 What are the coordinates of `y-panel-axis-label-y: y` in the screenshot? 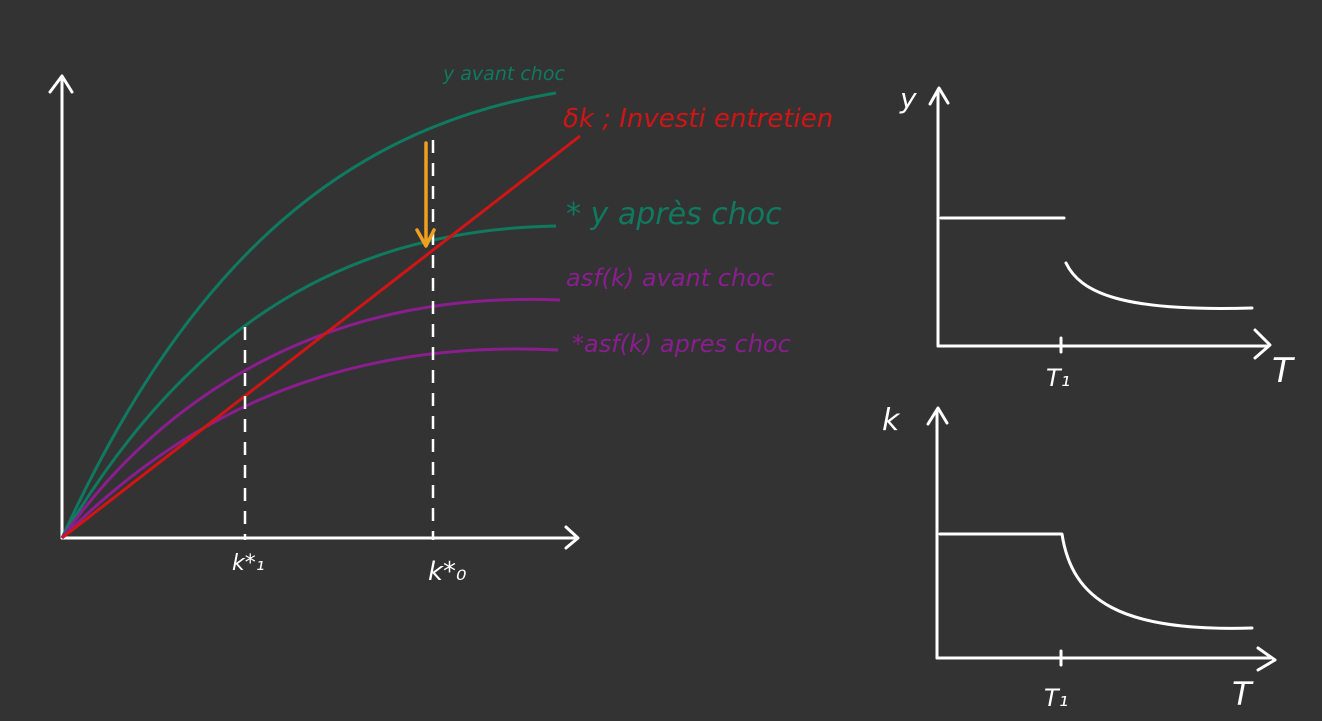 It's located at (908, 98).